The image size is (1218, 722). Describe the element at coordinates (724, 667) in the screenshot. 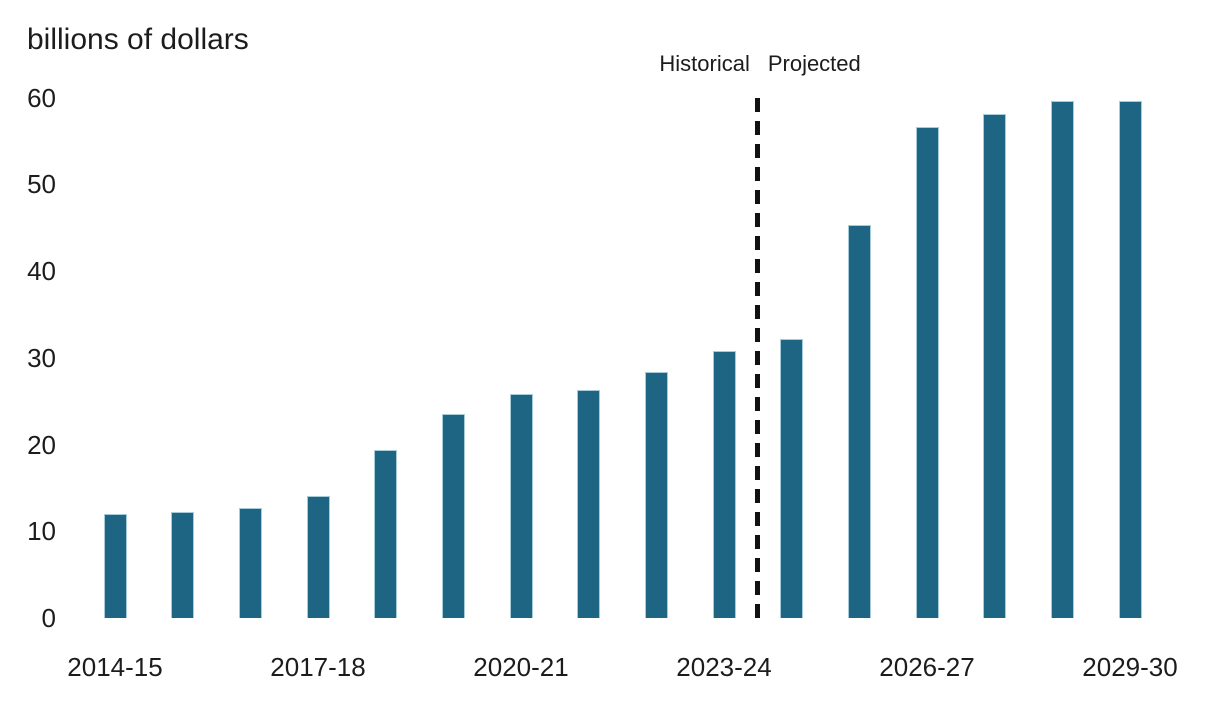

I see `x-tick-label: 2023-24` at that location.